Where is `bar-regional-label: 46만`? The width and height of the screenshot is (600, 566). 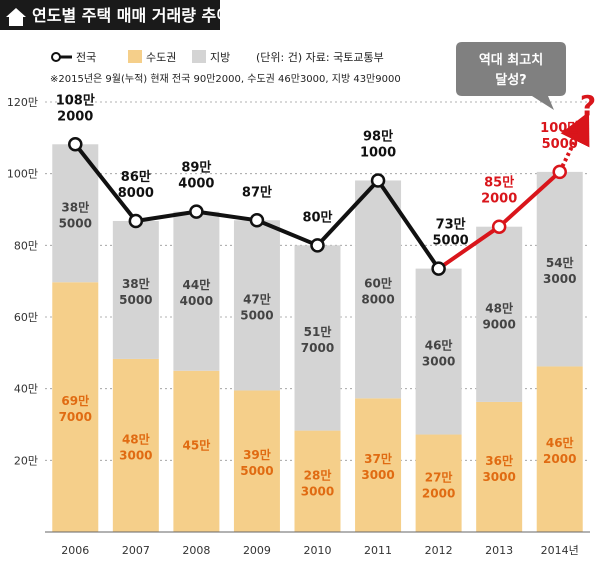
bar-regional-label: 46만 is located at coordinates (439, 345).